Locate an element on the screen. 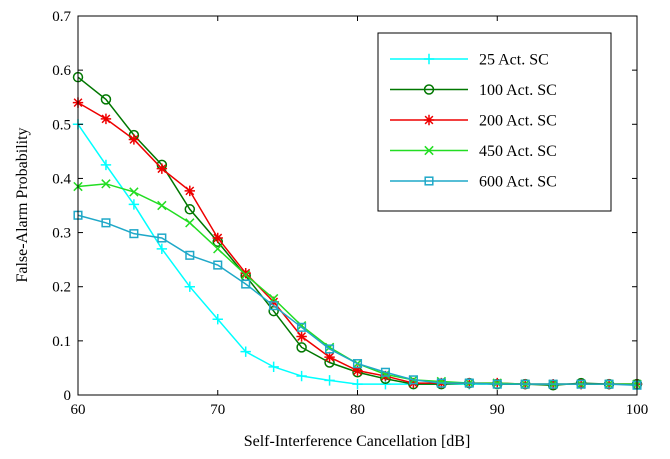  y-tick-label: 0.7 is located at coordinates (61, 17).